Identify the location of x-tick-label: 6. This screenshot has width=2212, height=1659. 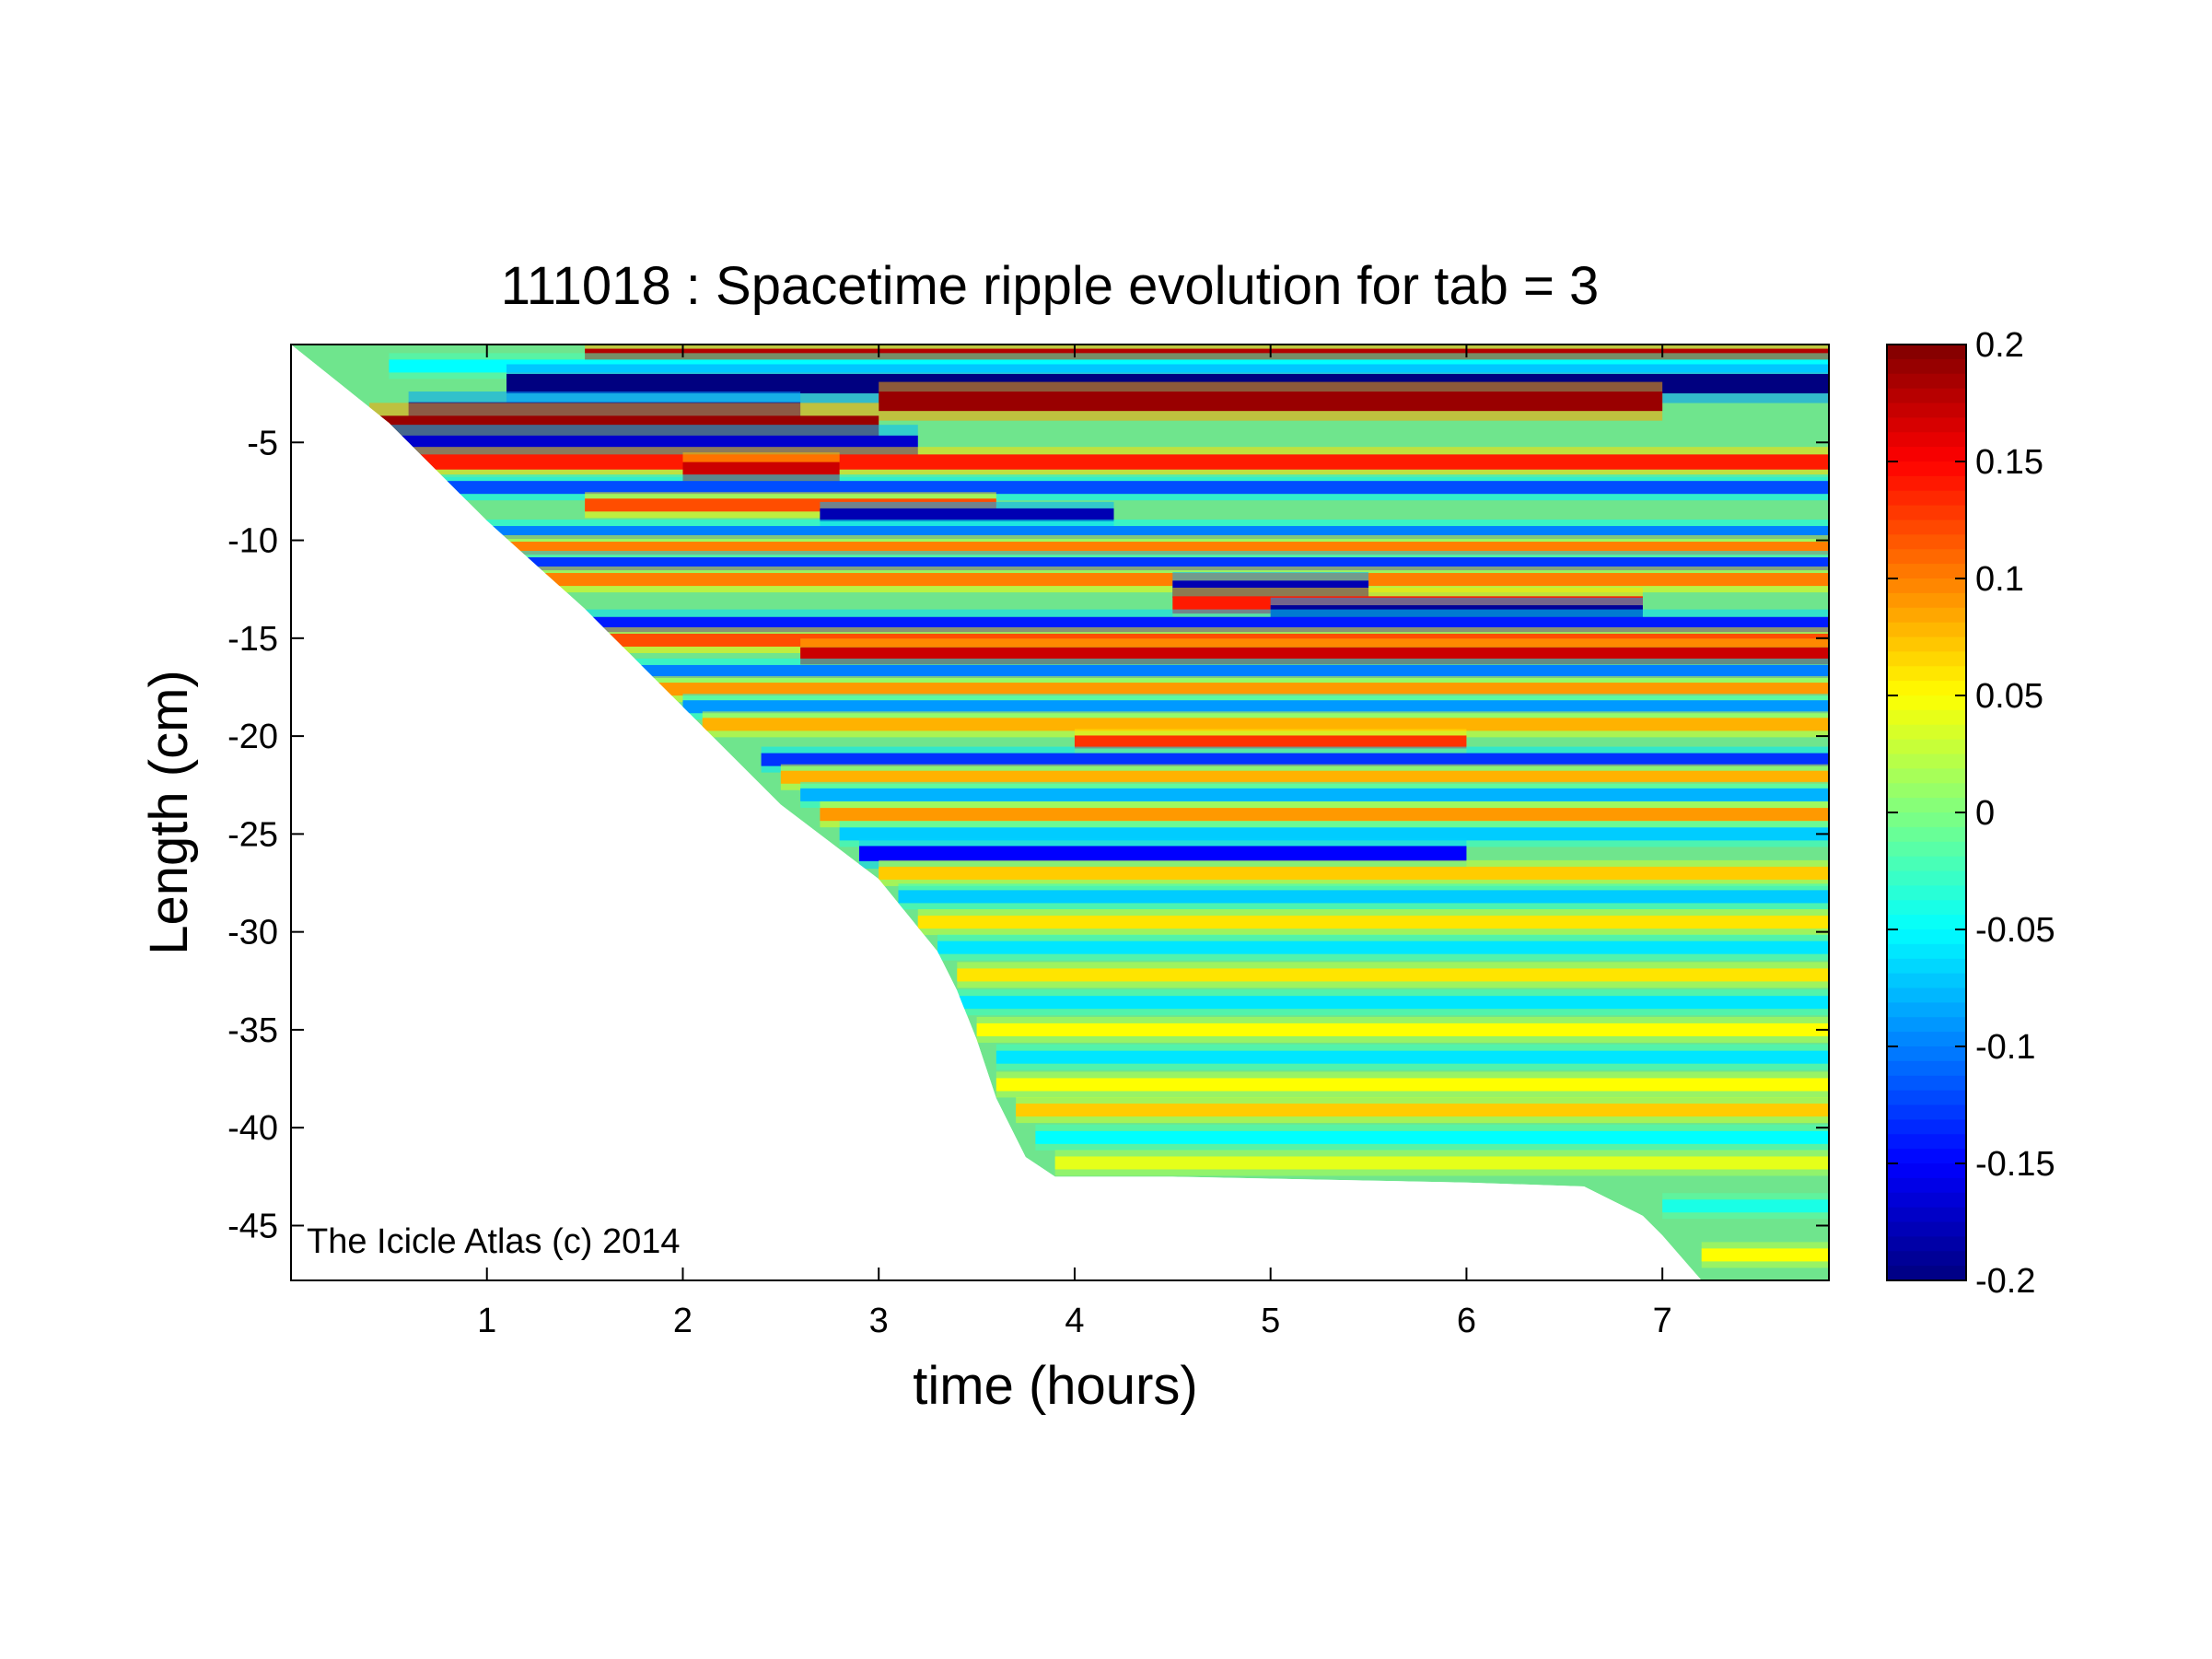
(1467, 1321).